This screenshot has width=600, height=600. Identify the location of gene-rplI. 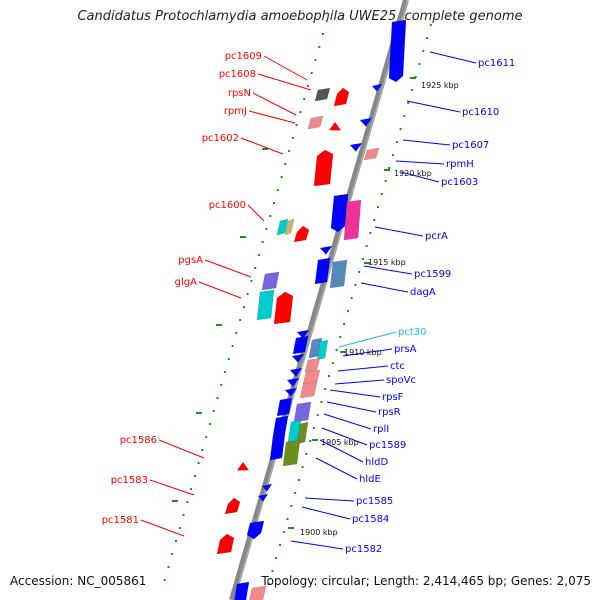
(284, 407).